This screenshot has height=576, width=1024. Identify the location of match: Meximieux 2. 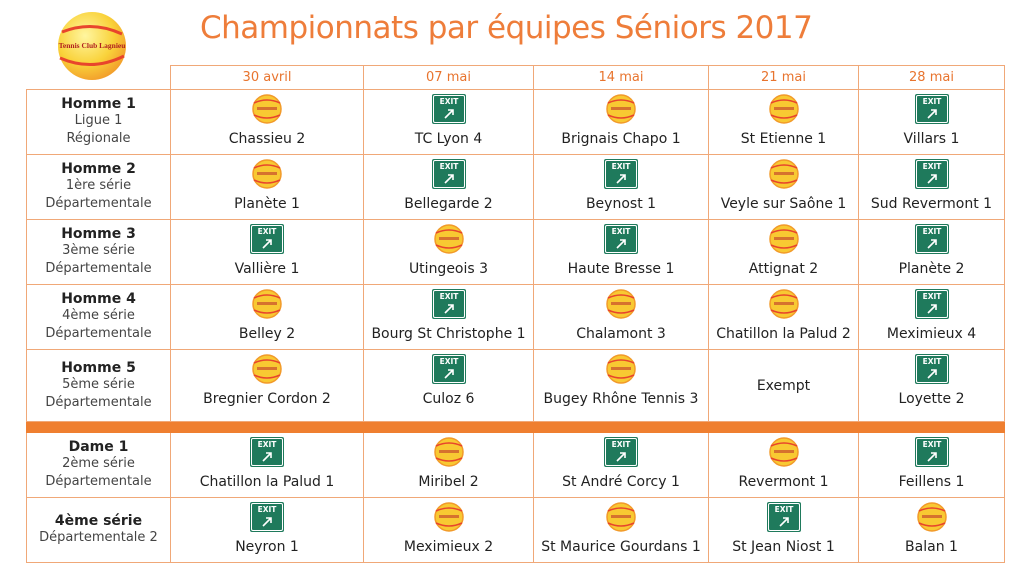
(448, 530).